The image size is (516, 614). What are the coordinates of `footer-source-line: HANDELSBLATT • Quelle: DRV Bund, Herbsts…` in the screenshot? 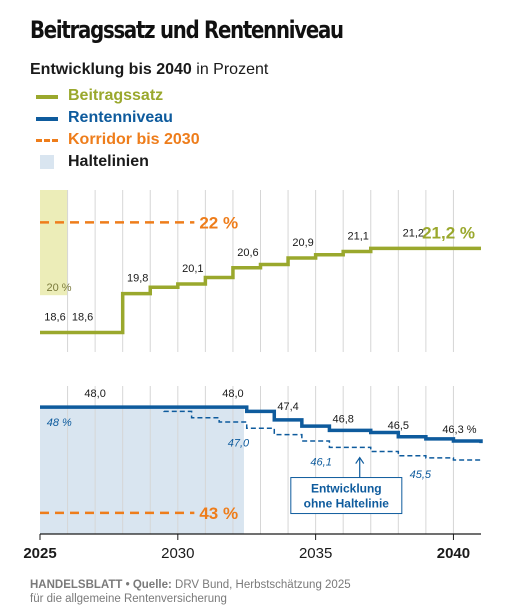 It's located at (190, 585).